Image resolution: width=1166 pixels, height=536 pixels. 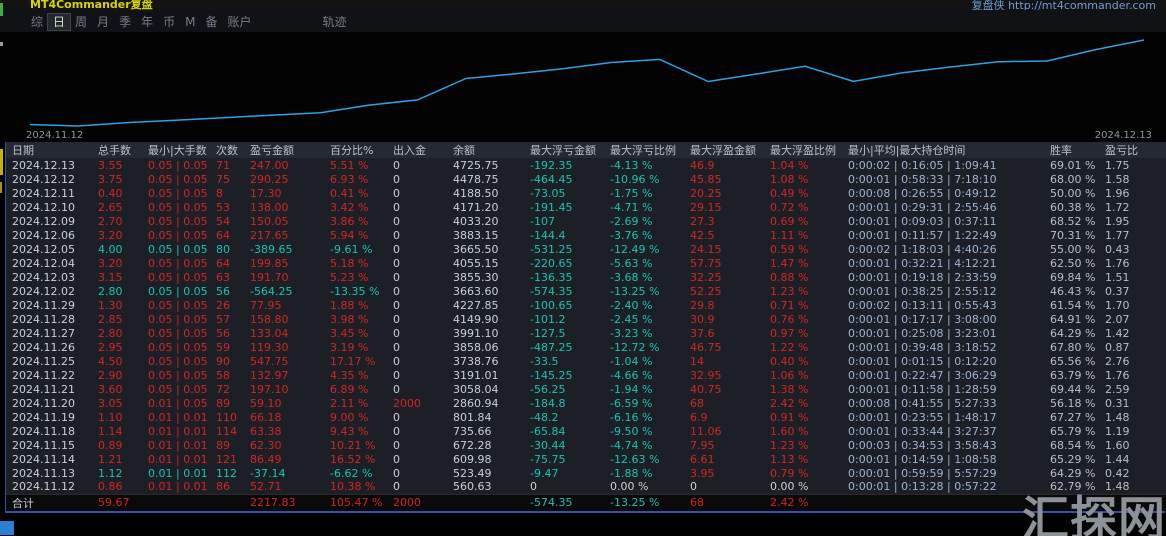 I want to click on column-header-maxfupct: 最大浮盈比例, so click(x=807, y=150).